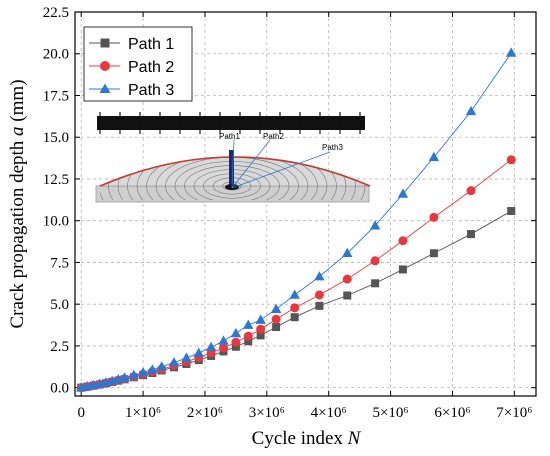 This screenshot has width=550, height=456. What do you see at coordinates (59, 305) in the screenshot?
I see `y-tick-label: 5.0` at bounding box center [59, 305].